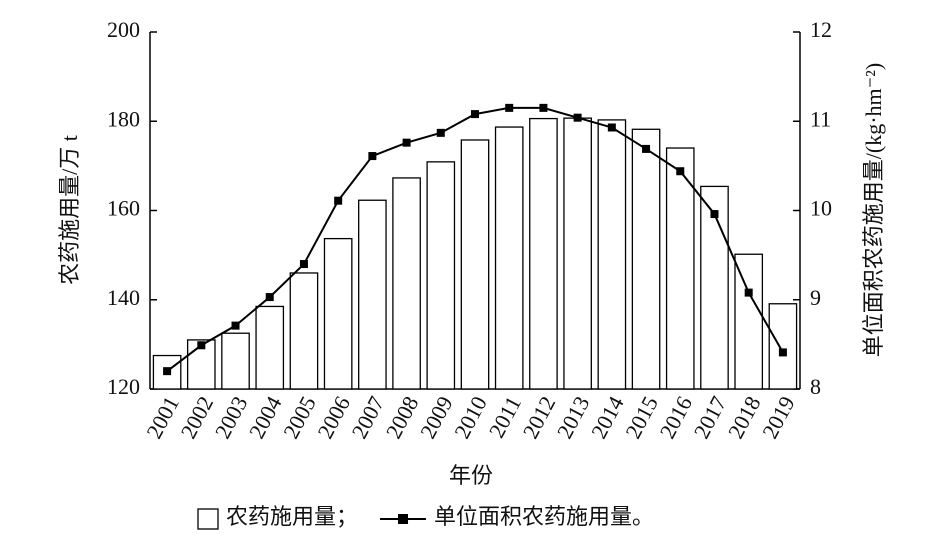 The height and width of the screenshot is (552, 948). I want to click on x-tick-label: 2015, so click(641, 417).